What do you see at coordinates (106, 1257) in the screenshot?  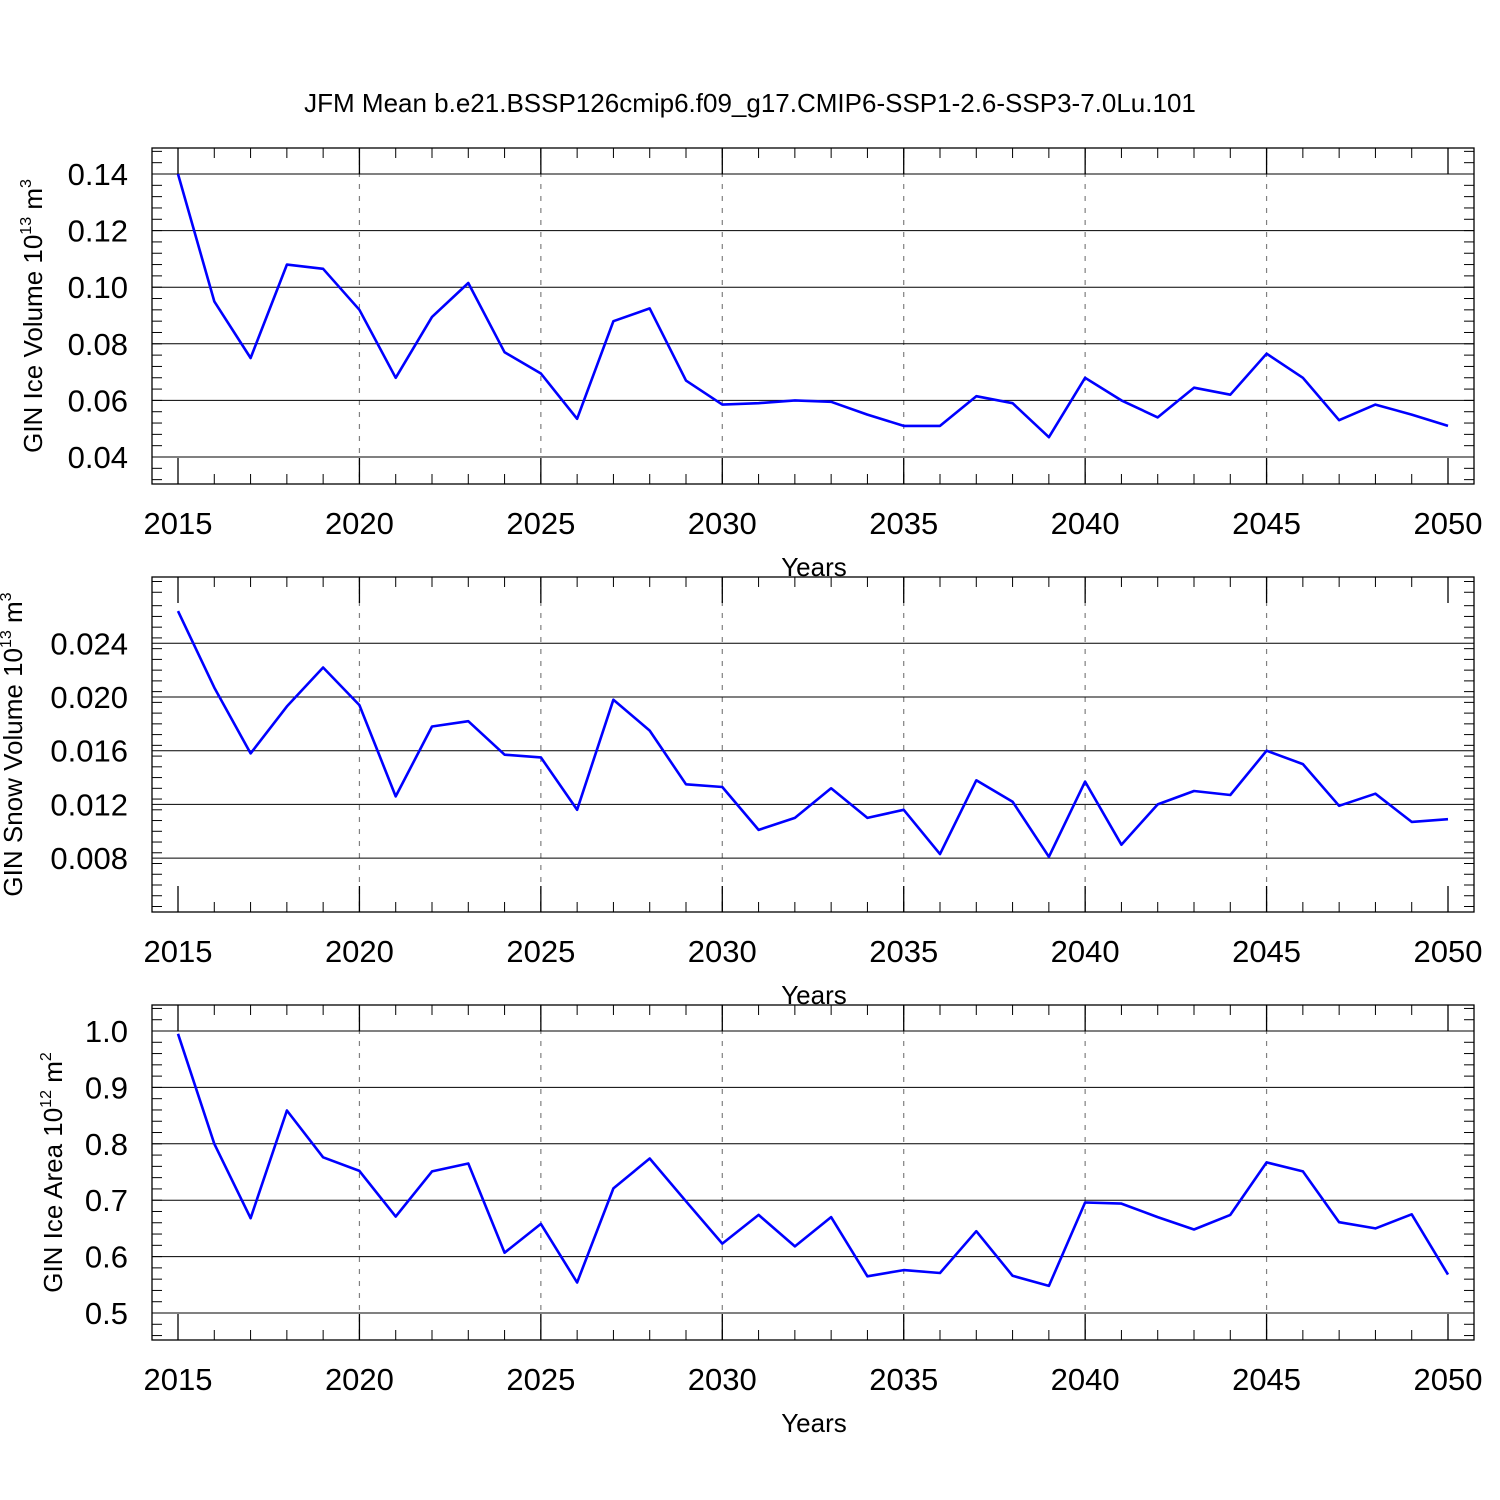 I see `y-tick-label: 0.6` at bounding box center [106, 1257].